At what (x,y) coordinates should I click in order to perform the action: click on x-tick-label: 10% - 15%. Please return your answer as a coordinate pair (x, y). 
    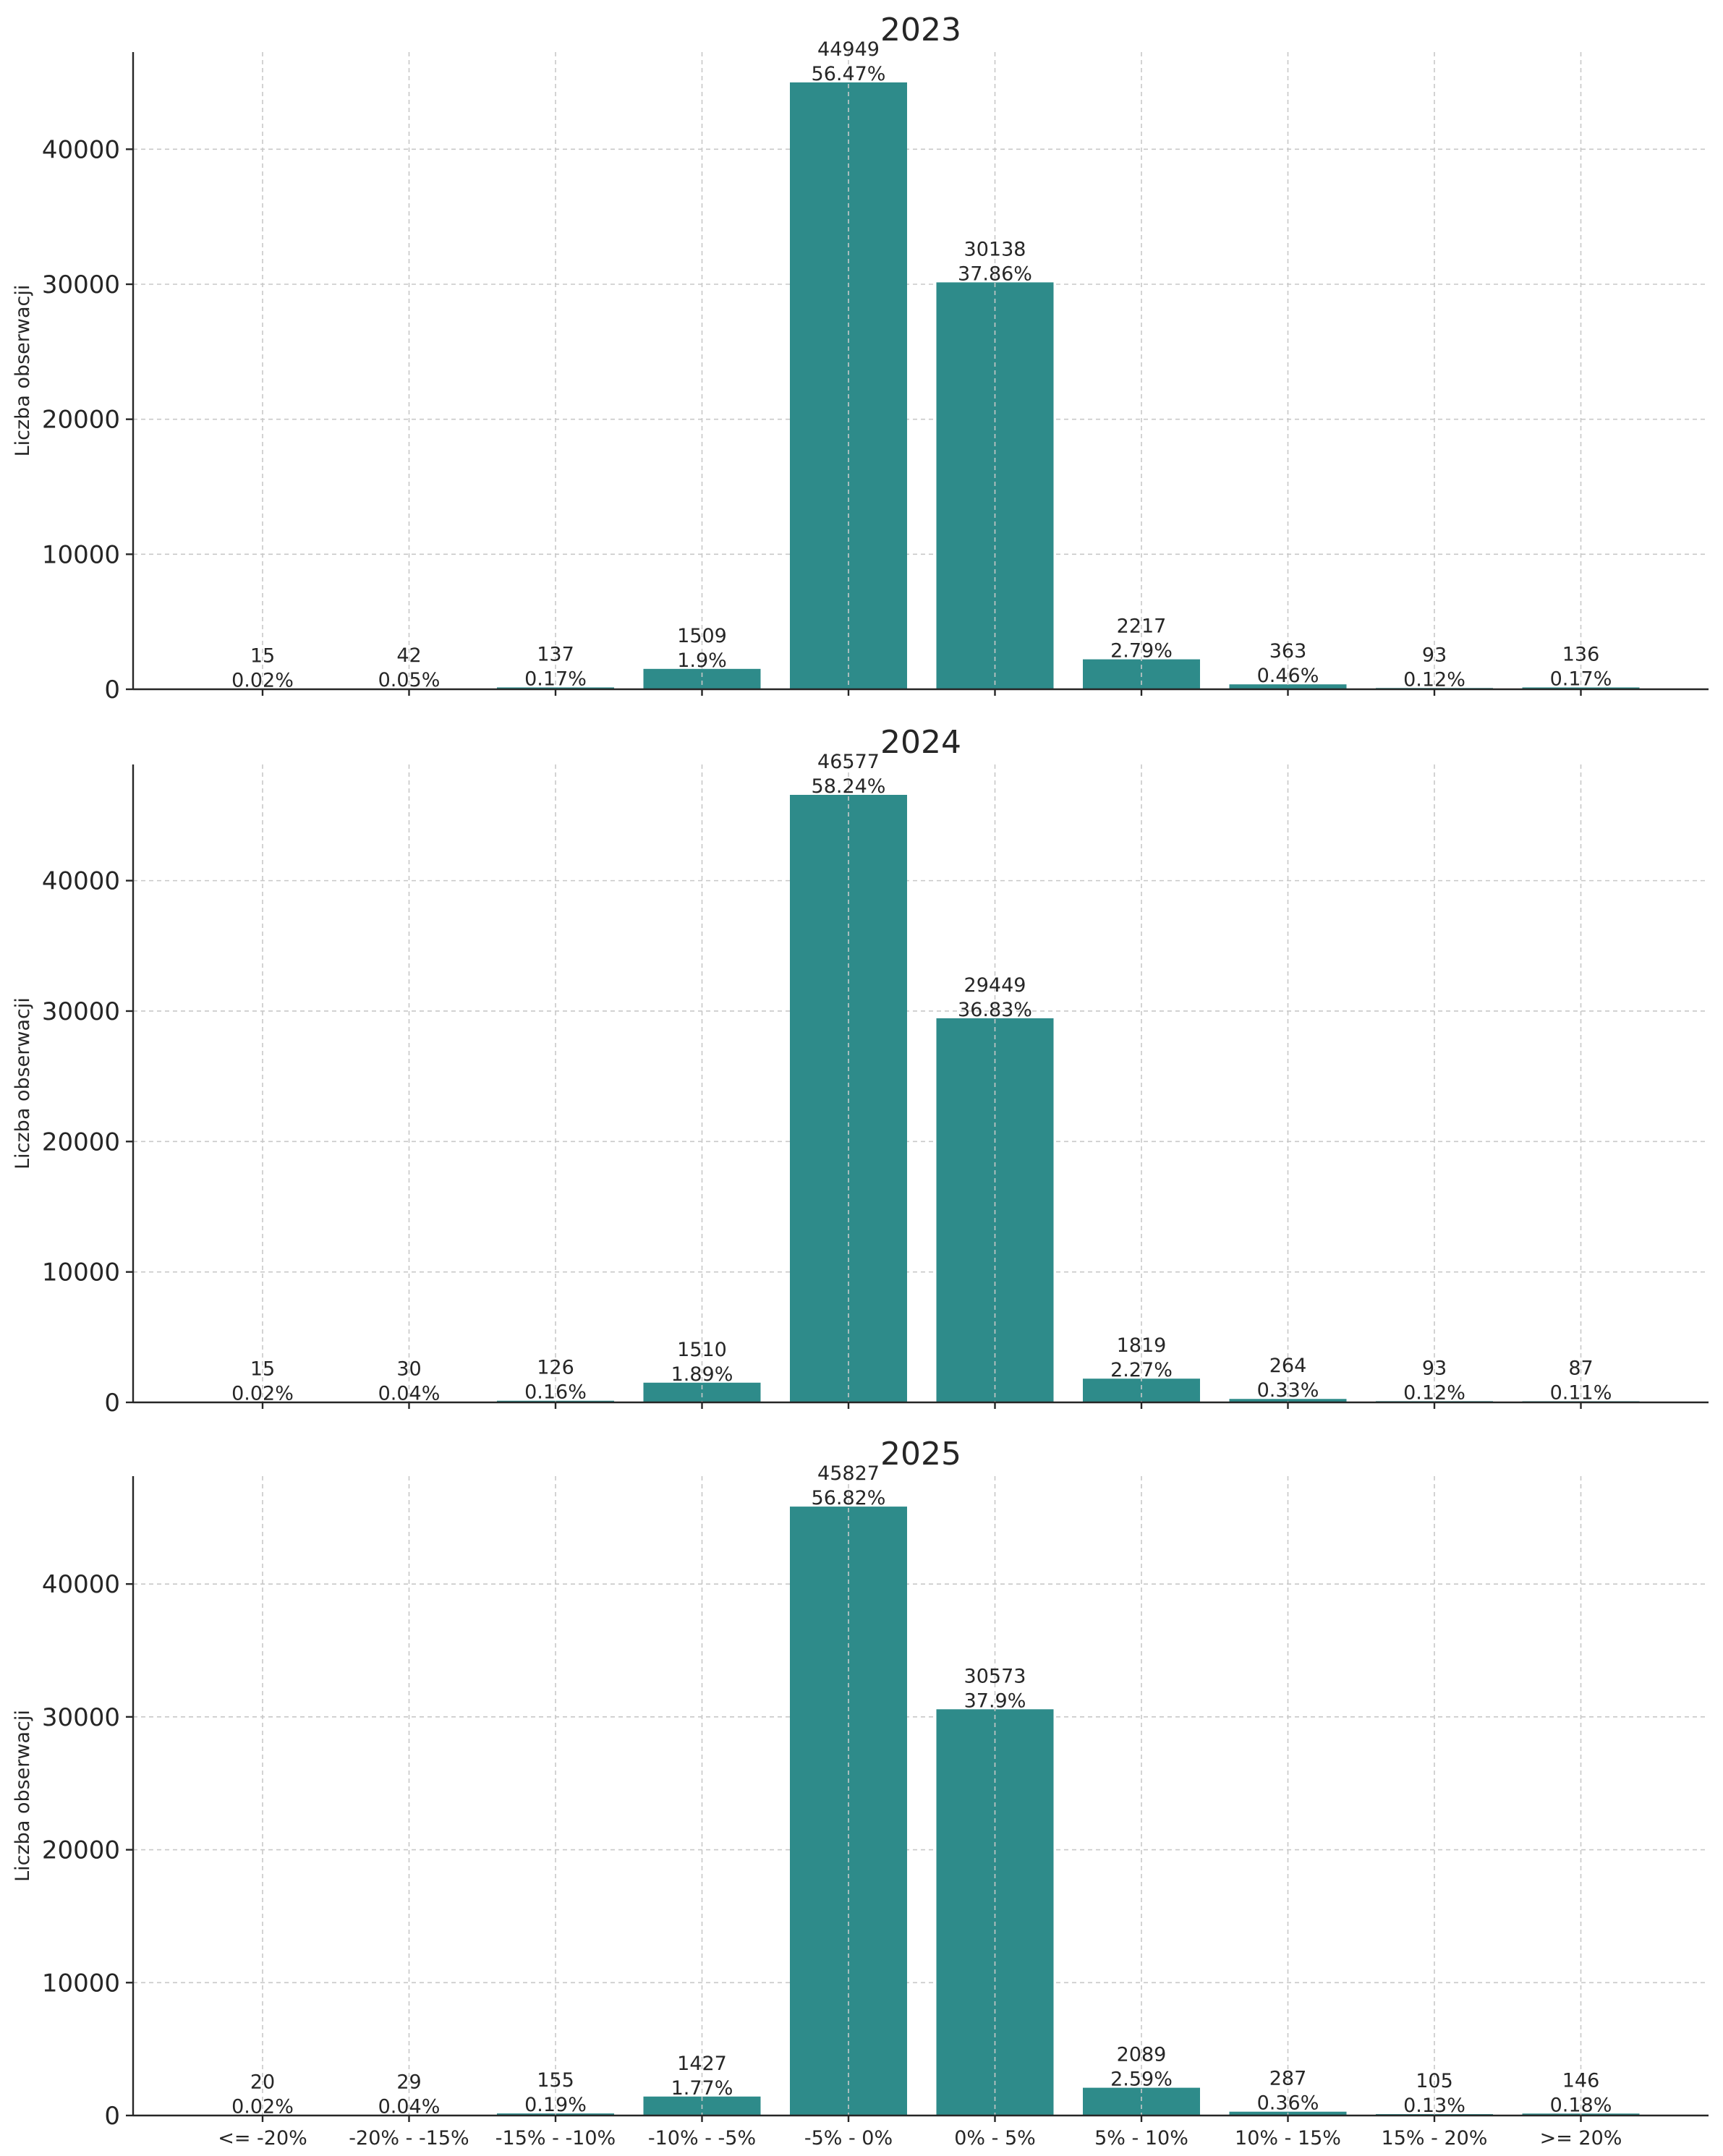
    Looking at the image, I should click on (1288, 2138).